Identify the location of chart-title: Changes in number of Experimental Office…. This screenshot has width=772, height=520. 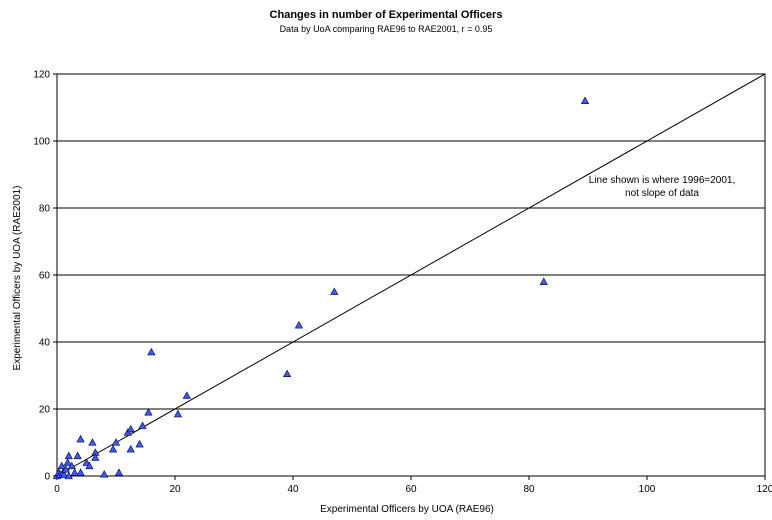
(386, 15).